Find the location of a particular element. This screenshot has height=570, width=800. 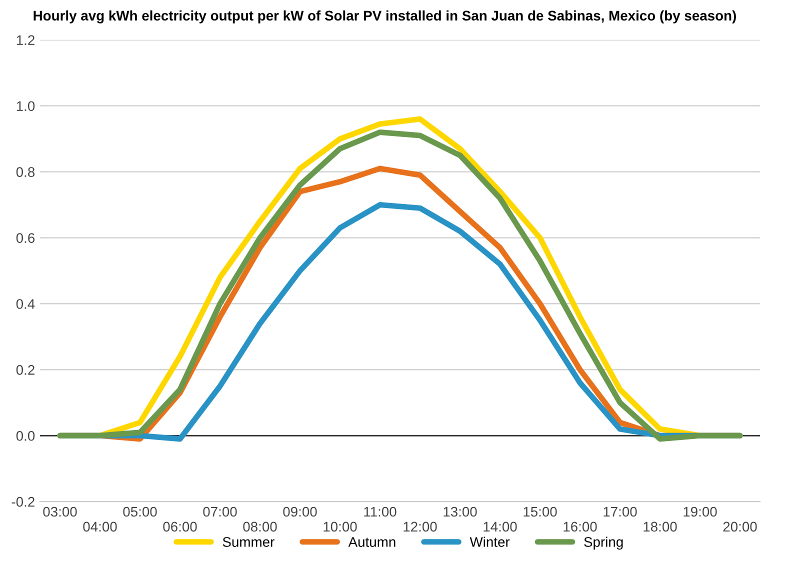

y-tick-label: -0.2 is located at coordinates (23, 501).